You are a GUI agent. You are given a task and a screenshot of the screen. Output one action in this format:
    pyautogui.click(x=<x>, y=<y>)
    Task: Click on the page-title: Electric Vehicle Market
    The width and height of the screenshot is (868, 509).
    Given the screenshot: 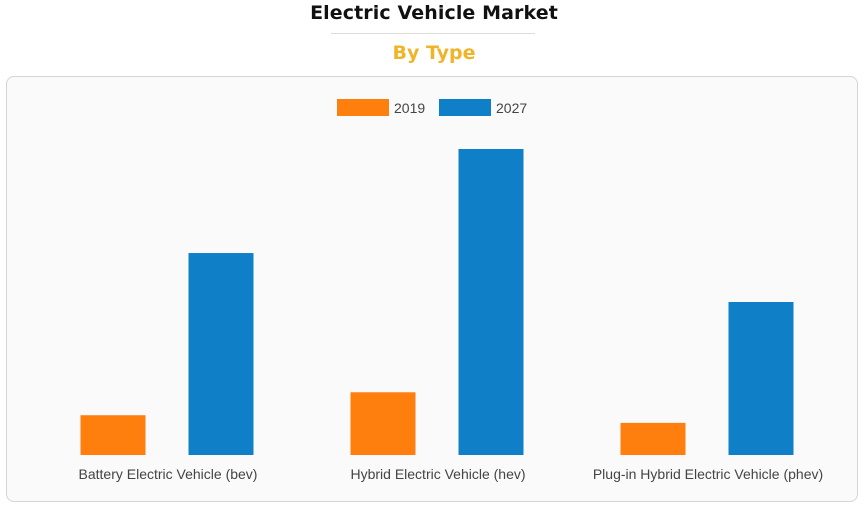 What is the action you would take?
    pyautogui.click(x=434, y=13)
    